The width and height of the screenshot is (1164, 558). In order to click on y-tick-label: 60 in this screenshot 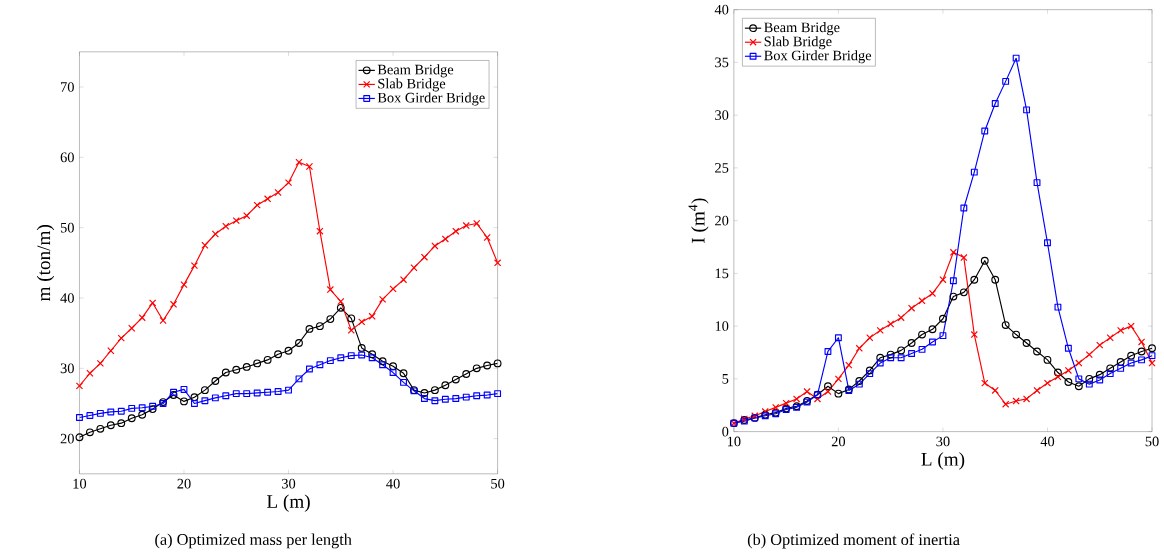, I will do `click(67, 157)`.